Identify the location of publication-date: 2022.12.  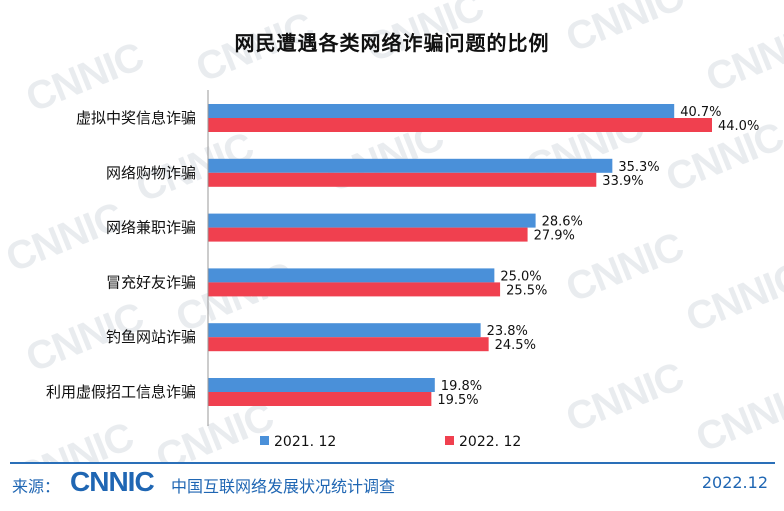
(734, 482).